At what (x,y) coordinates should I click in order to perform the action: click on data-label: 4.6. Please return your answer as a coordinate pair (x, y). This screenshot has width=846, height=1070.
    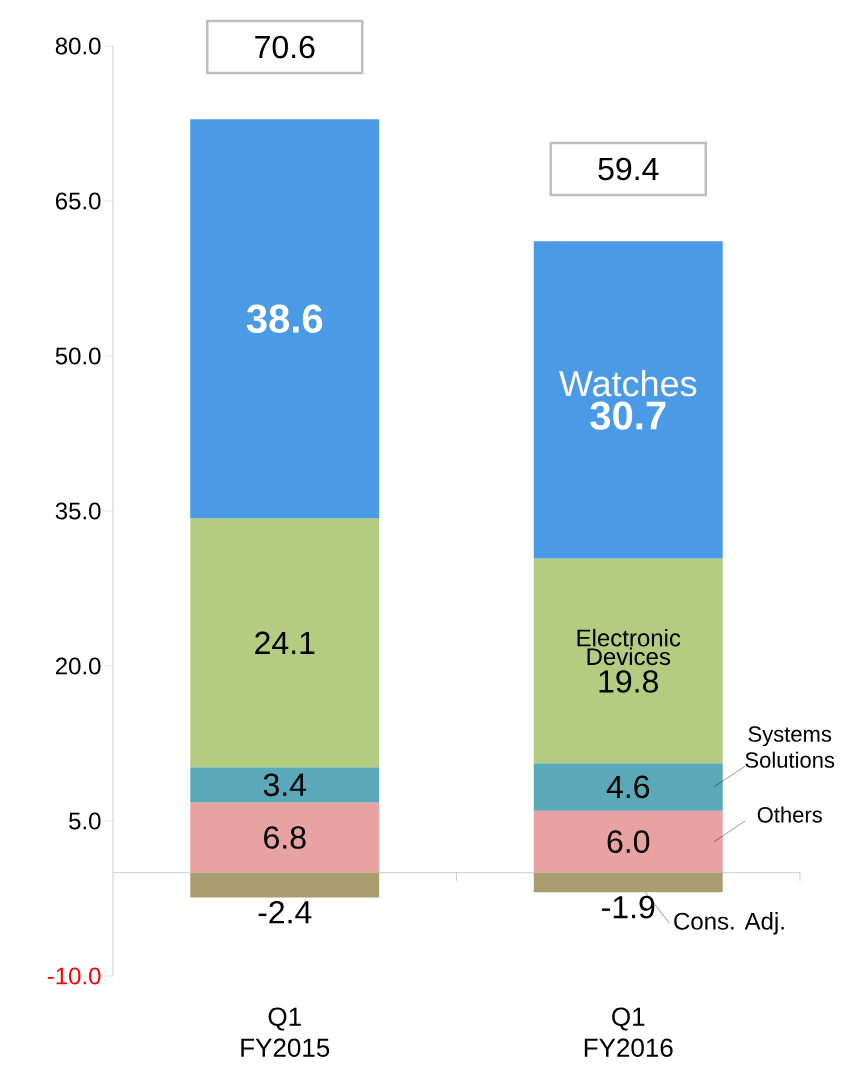
    Looking at the image, I should click on (628, 787).